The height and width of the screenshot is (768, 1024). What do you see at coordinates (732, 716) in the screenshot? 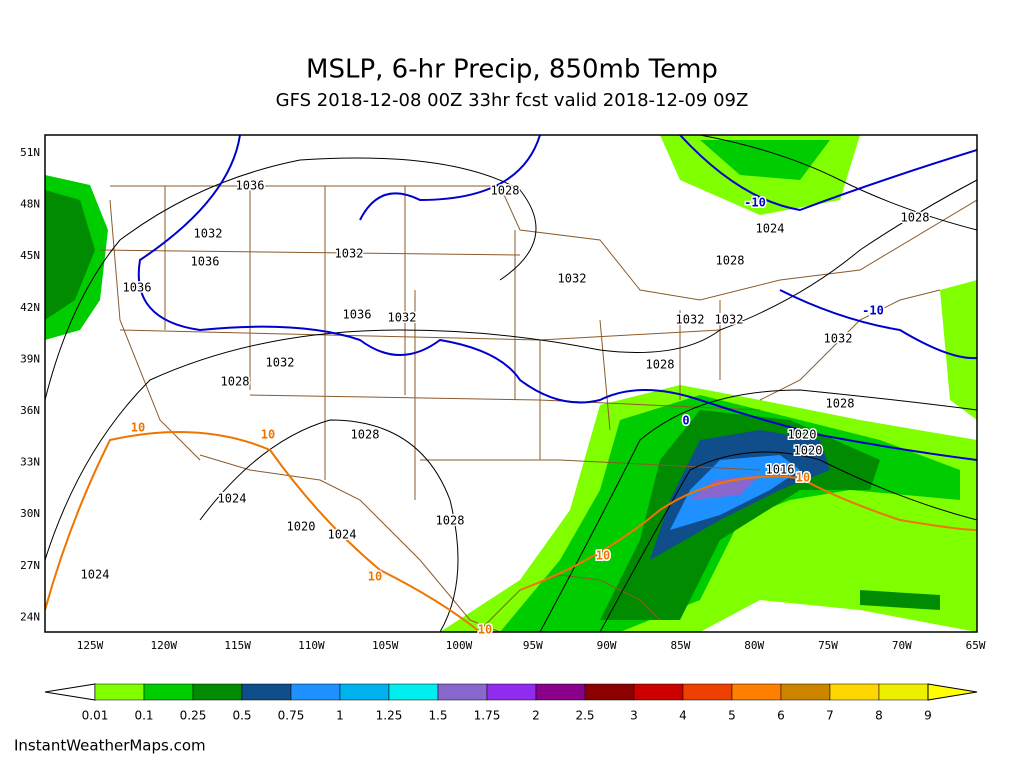
I see `colorbar-label: 5` at bounding box center [732, 716].